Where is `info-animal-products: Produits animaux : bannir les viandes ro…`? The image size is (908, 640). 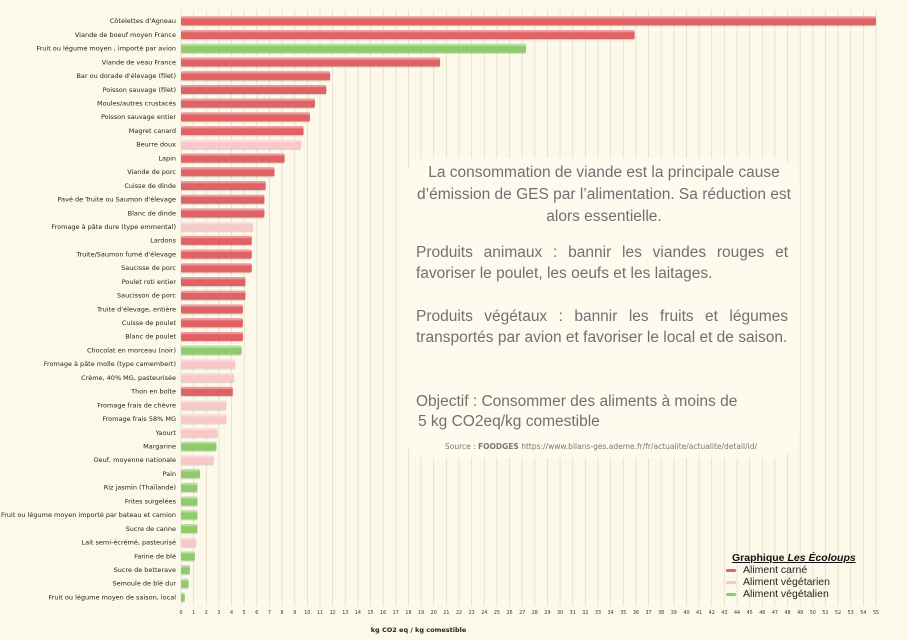
info-animal-products: Produits animaux : bannir les viandes ro… is located at coordinates (602, 263).